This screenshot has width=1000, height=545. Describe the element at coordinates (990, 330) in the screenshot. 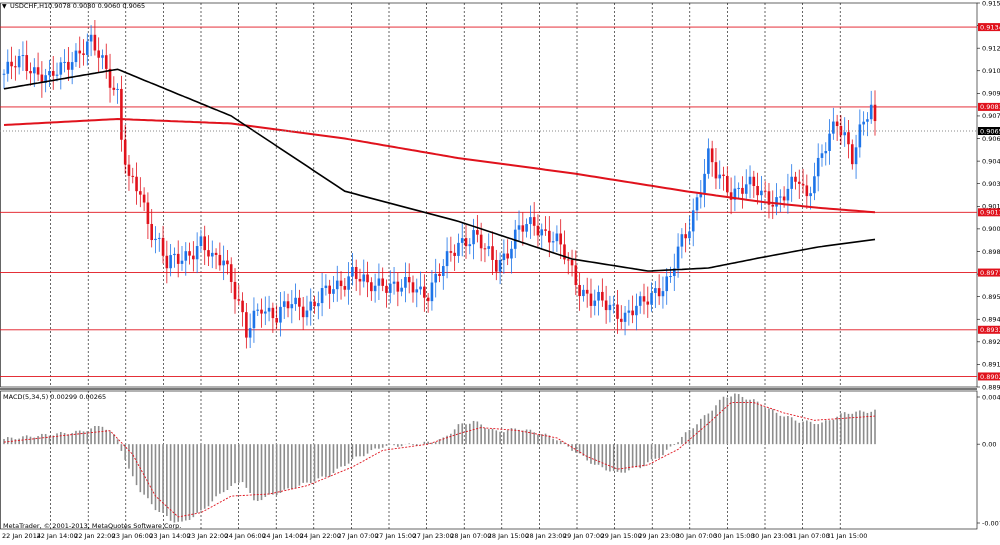

I see `level-tag-label: 0.8933` at that location.